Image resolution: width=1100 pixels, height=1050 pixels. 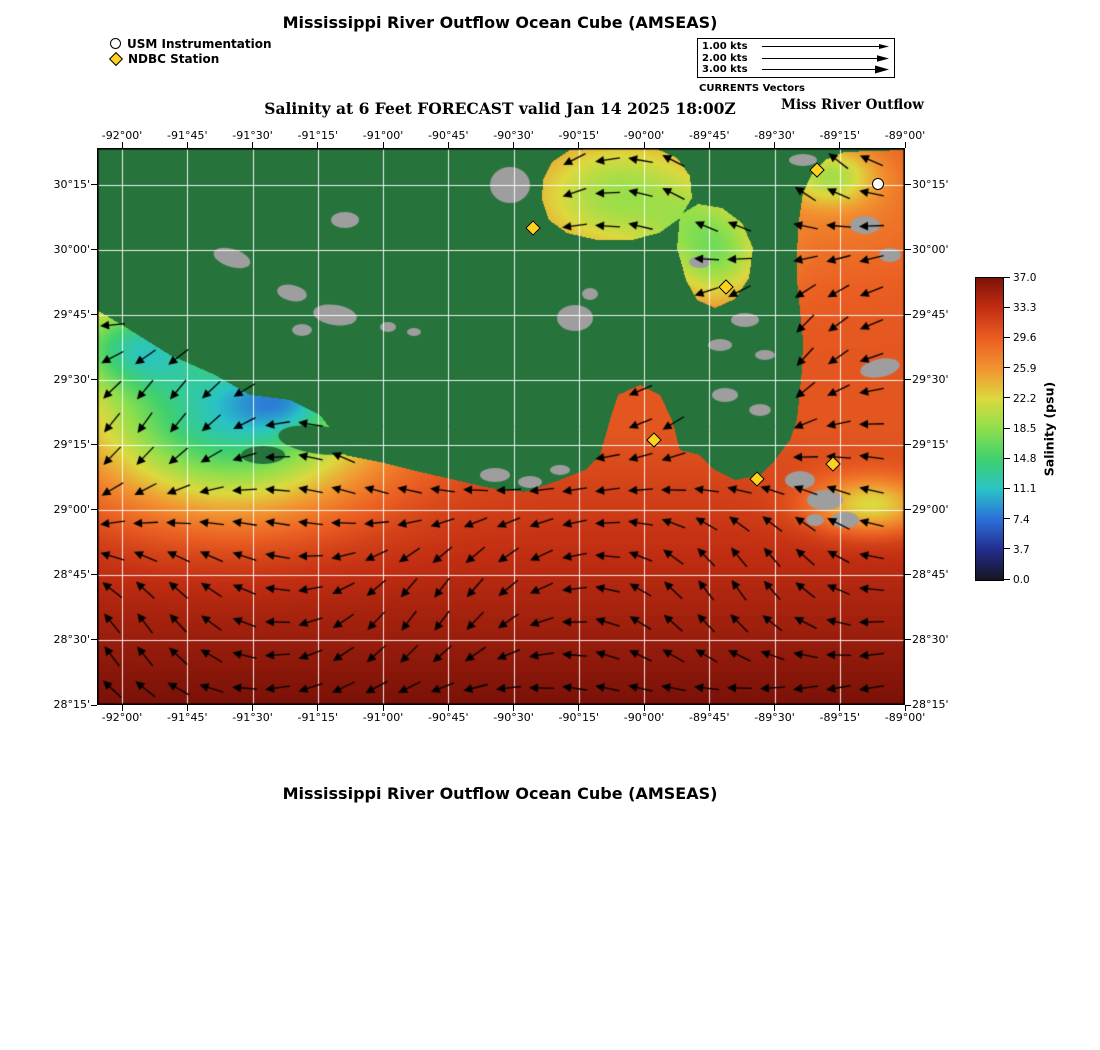 I want to click on y-tick-label-right: 28°30', so click(x=930, y=639).